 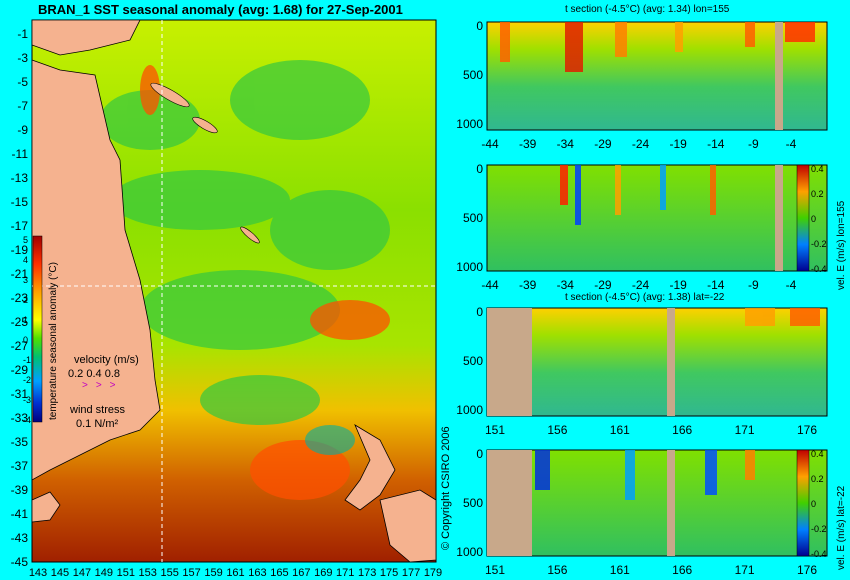 I want to click on map-x-tick-label: 163, so click(x=257, y=573).